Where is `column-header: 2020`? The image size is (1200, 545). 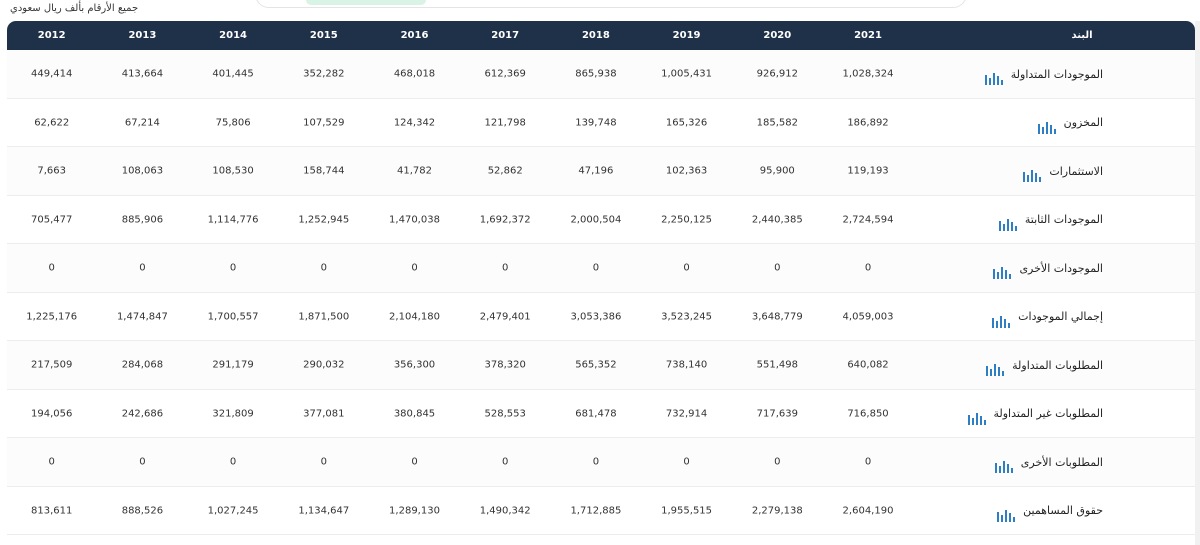 column-header: 2020 is located at coordinates (777, 35).